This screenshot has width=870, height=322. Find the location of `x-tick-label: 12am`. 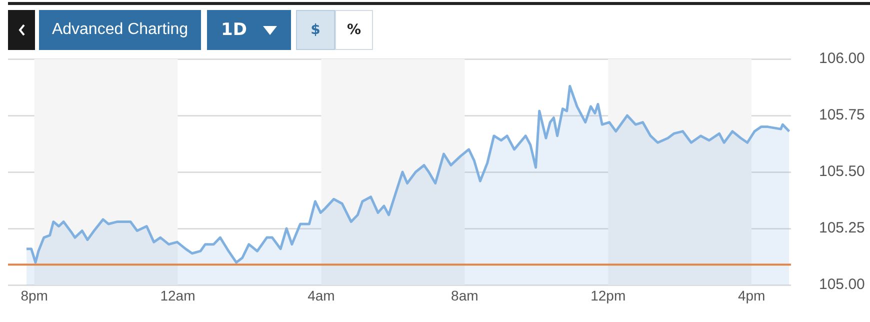

x-tick-label: 12am is located at coordinates (178, 295).